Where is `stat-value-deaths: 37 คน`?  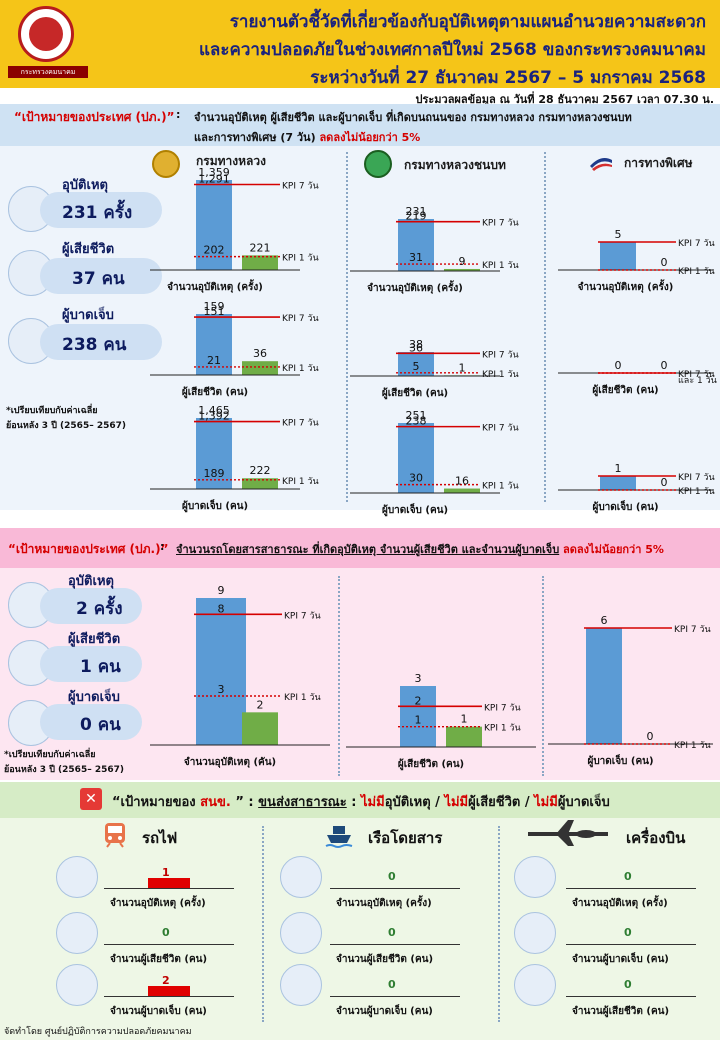
stat-value-deaths: 37 คน is located at coordinates (98, 279).